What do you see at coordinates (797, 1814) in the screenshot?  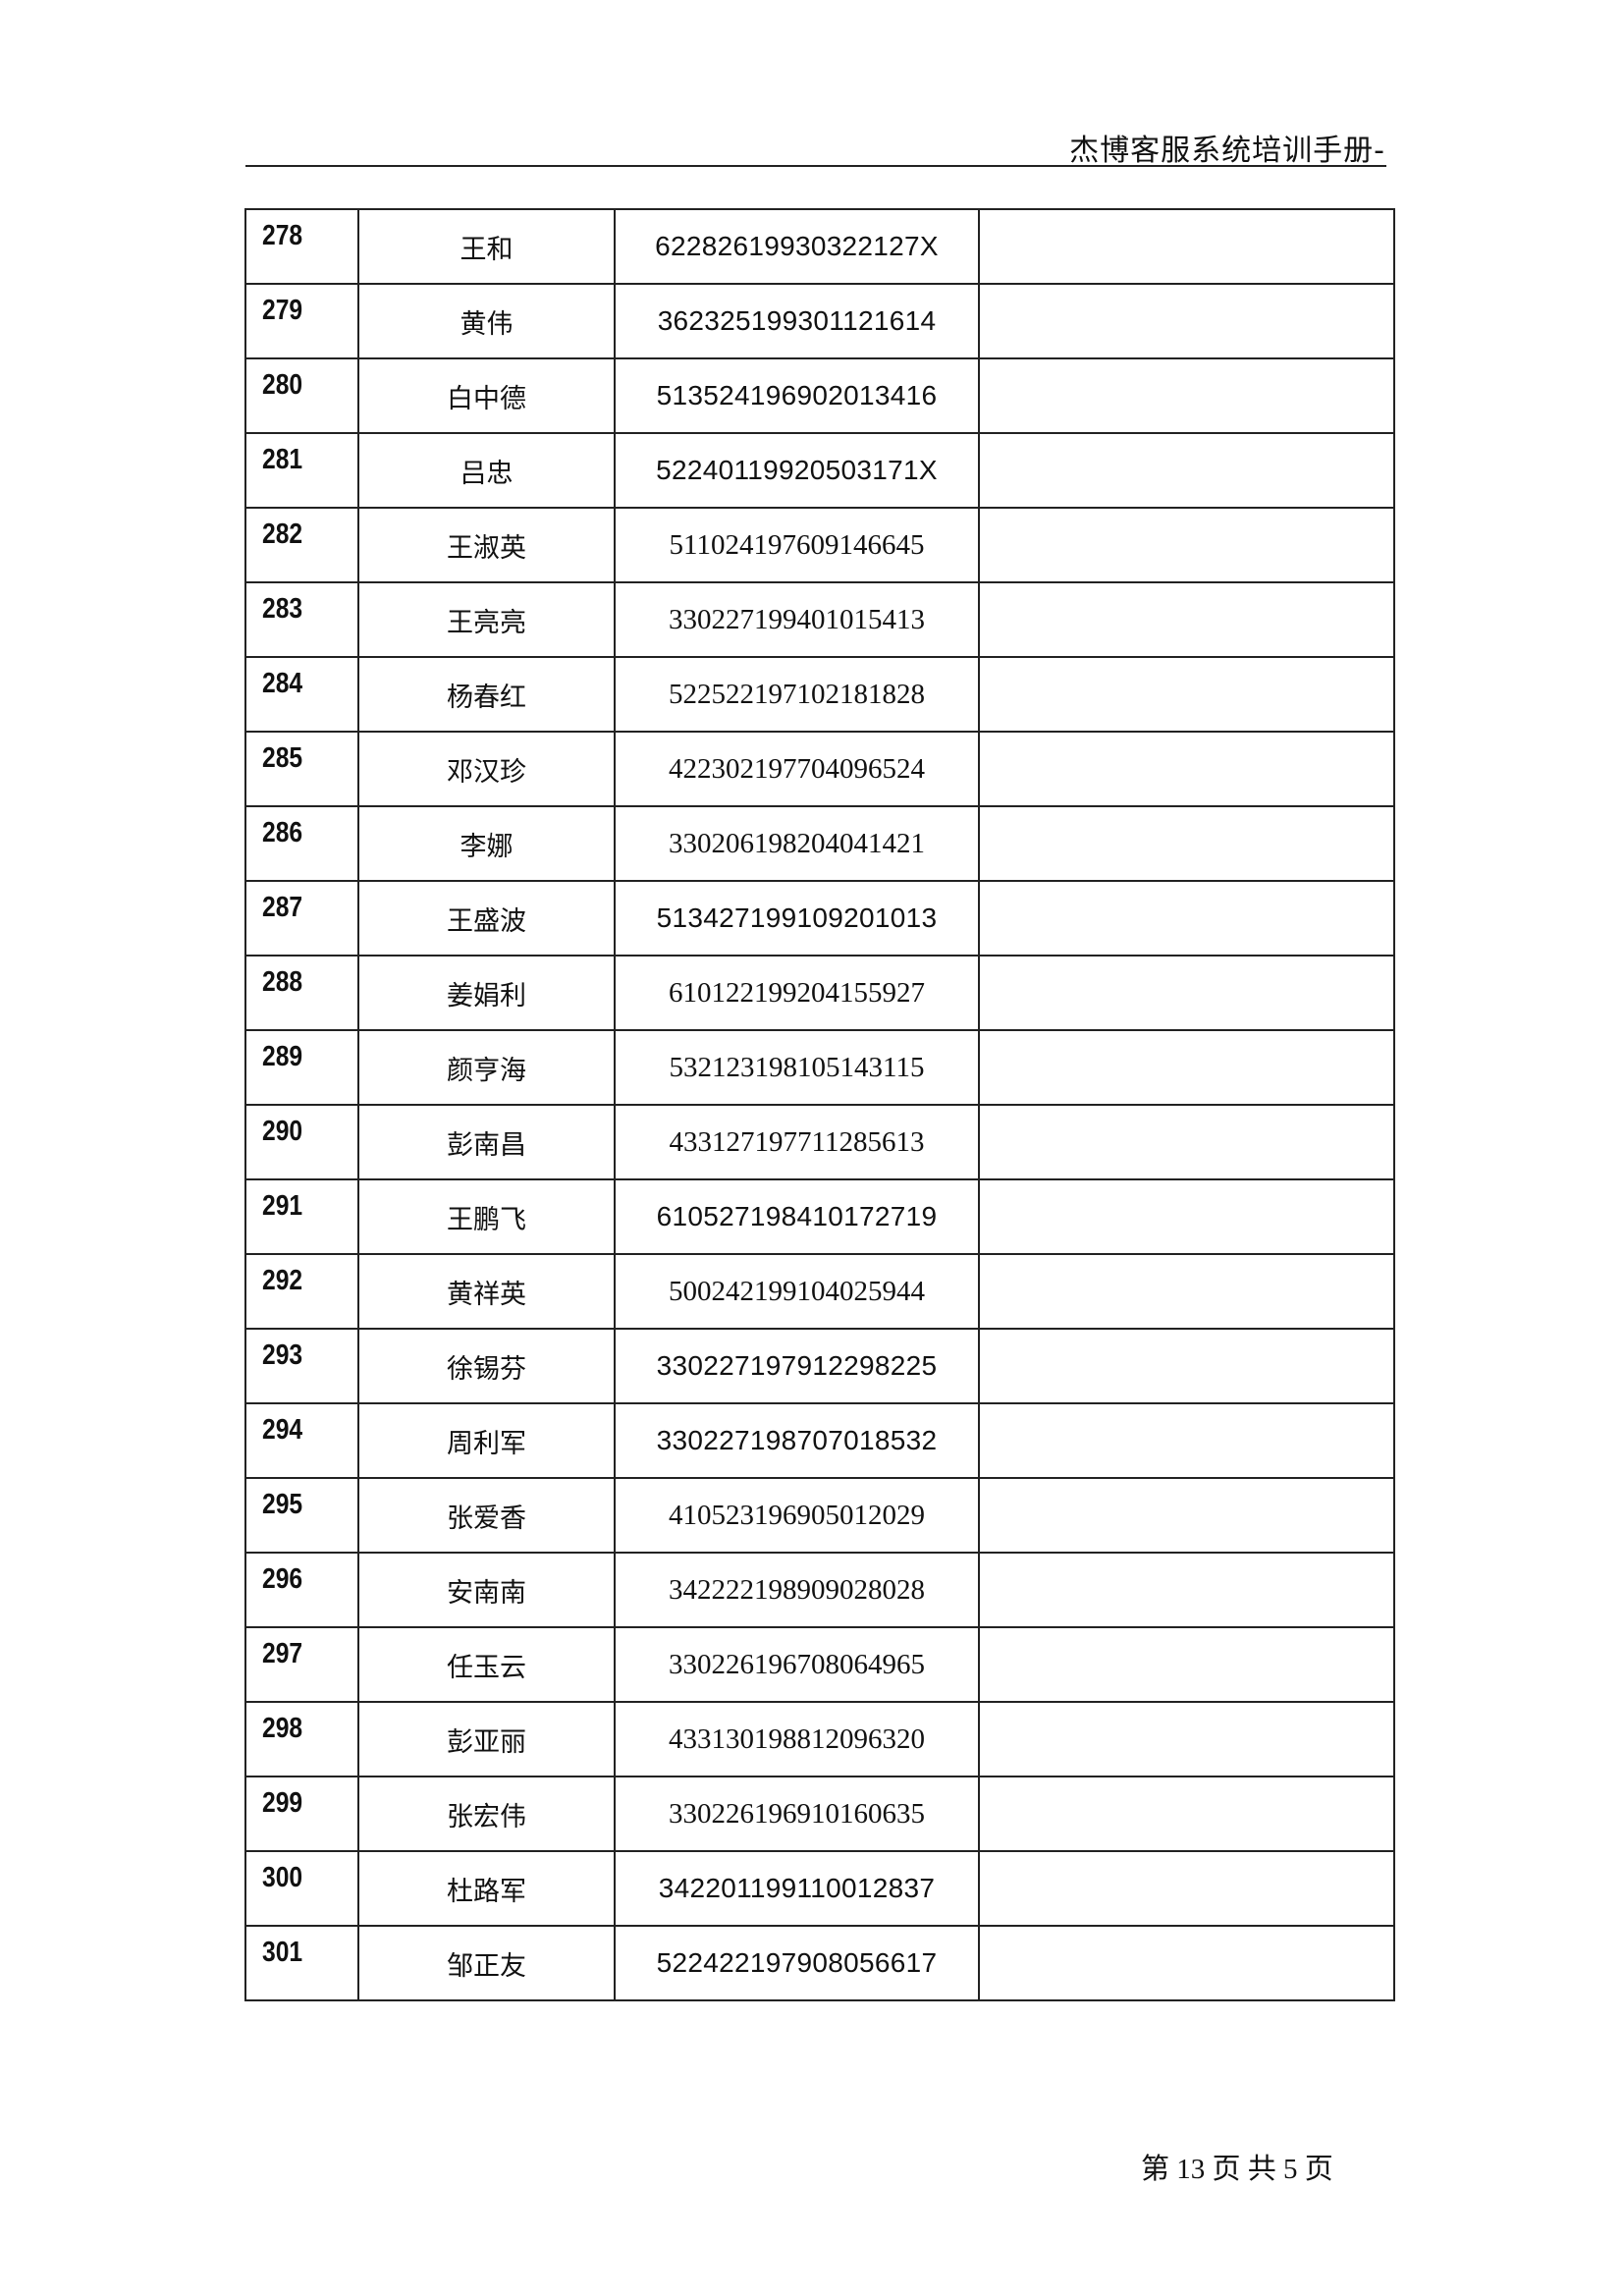 I see `id-number-cell: 330226196910160635` at bounding box center [797, 1814].